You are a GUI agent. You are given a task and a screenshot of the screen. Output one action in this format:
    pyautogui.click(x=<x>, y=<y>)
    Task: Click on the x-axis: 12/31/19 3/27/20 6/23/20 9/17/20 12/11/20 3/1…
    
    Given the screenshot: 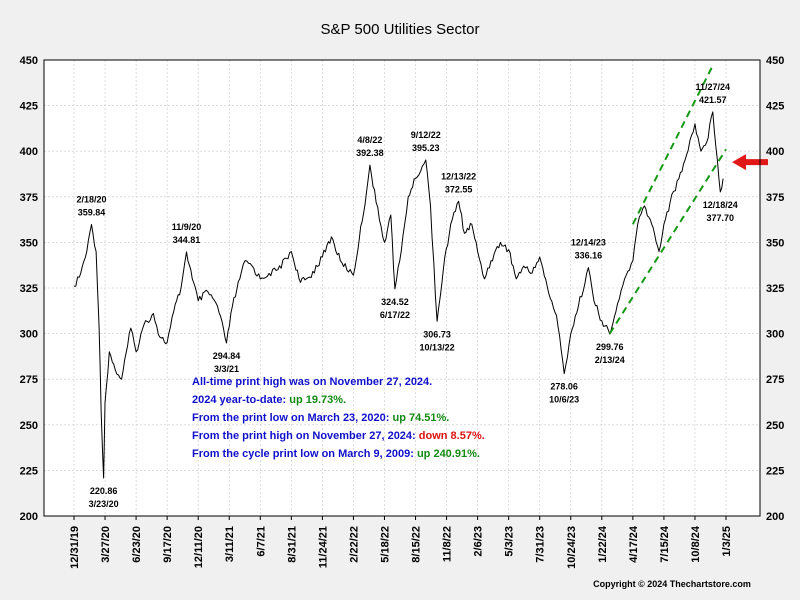 What is the action you would take?
    pyautogui.click(x=401, y=542)
    